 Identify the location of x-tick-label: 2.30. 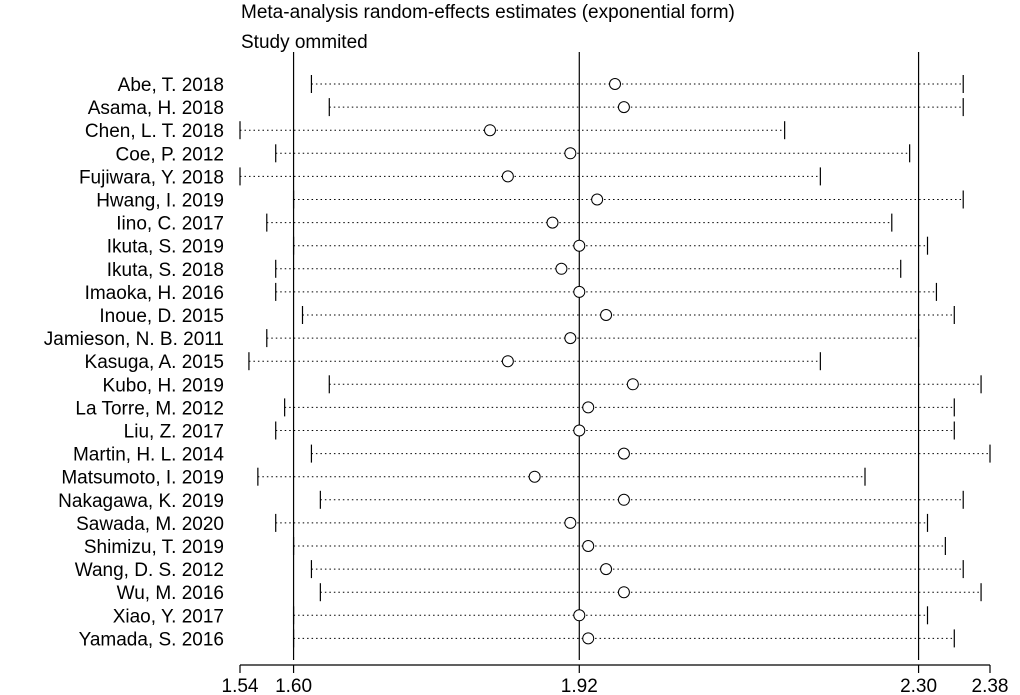
(918, 685).